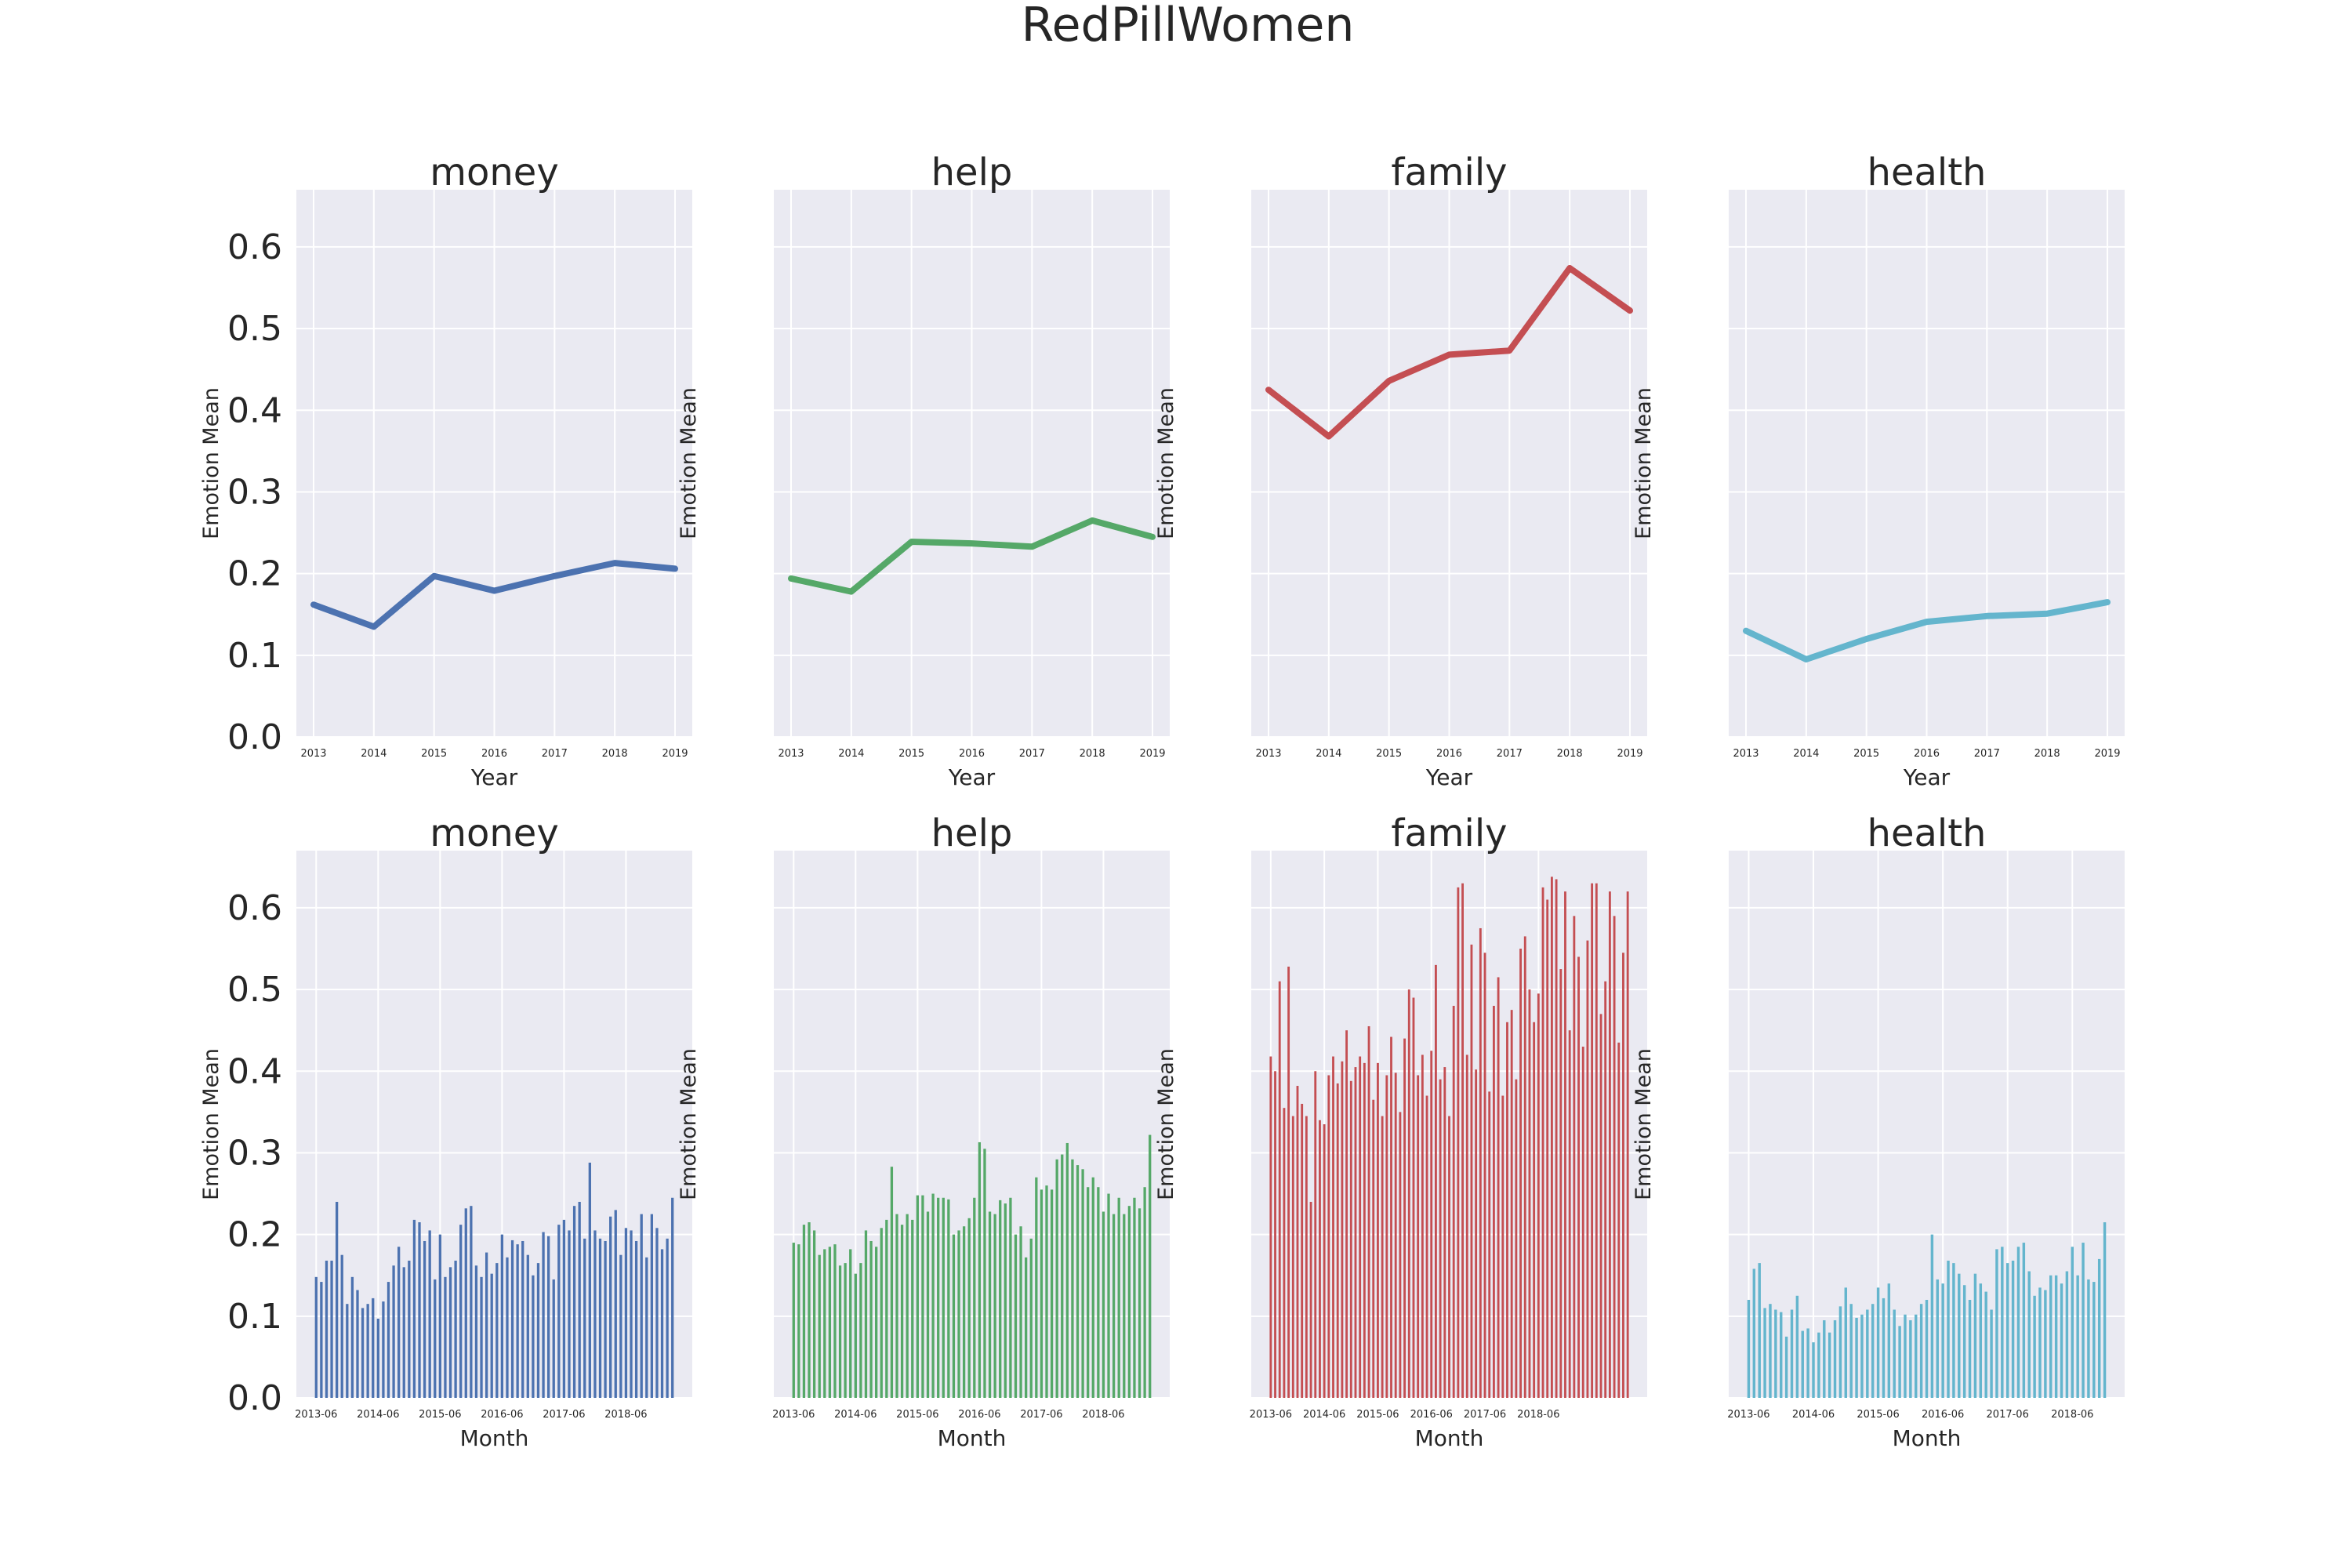 This screenshot has width=2352, height=1568. Describe the element at coordinates (316, 1415) in the screenshot. I see `x-tick-label: 2013-06` at that location.